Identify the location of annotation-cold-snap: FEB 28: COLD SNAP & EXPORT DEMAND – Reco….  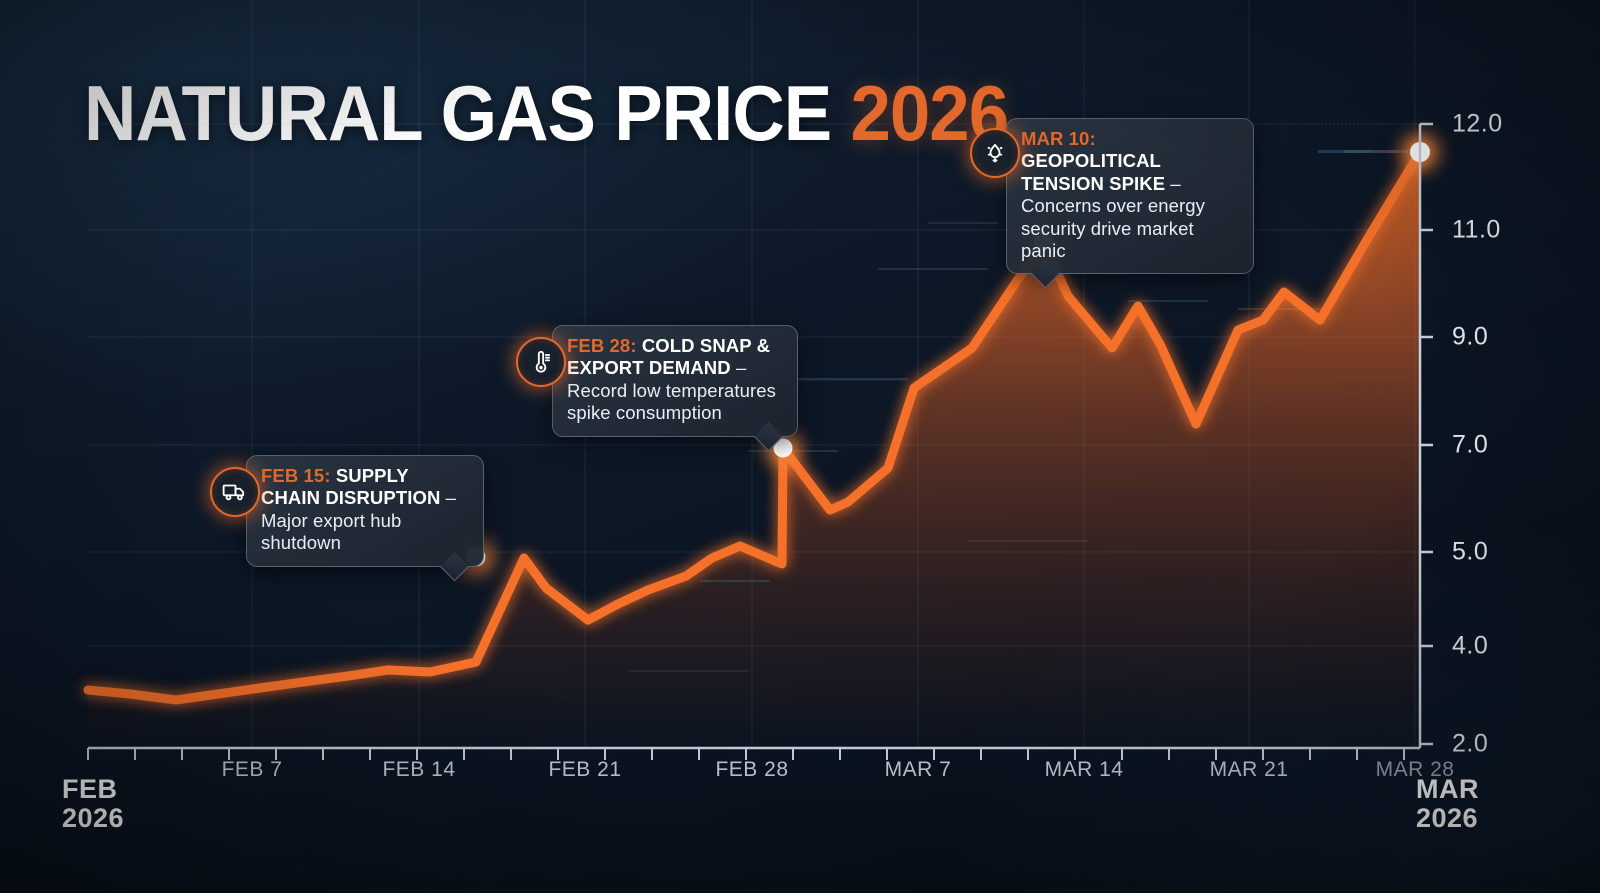
(657, 388).